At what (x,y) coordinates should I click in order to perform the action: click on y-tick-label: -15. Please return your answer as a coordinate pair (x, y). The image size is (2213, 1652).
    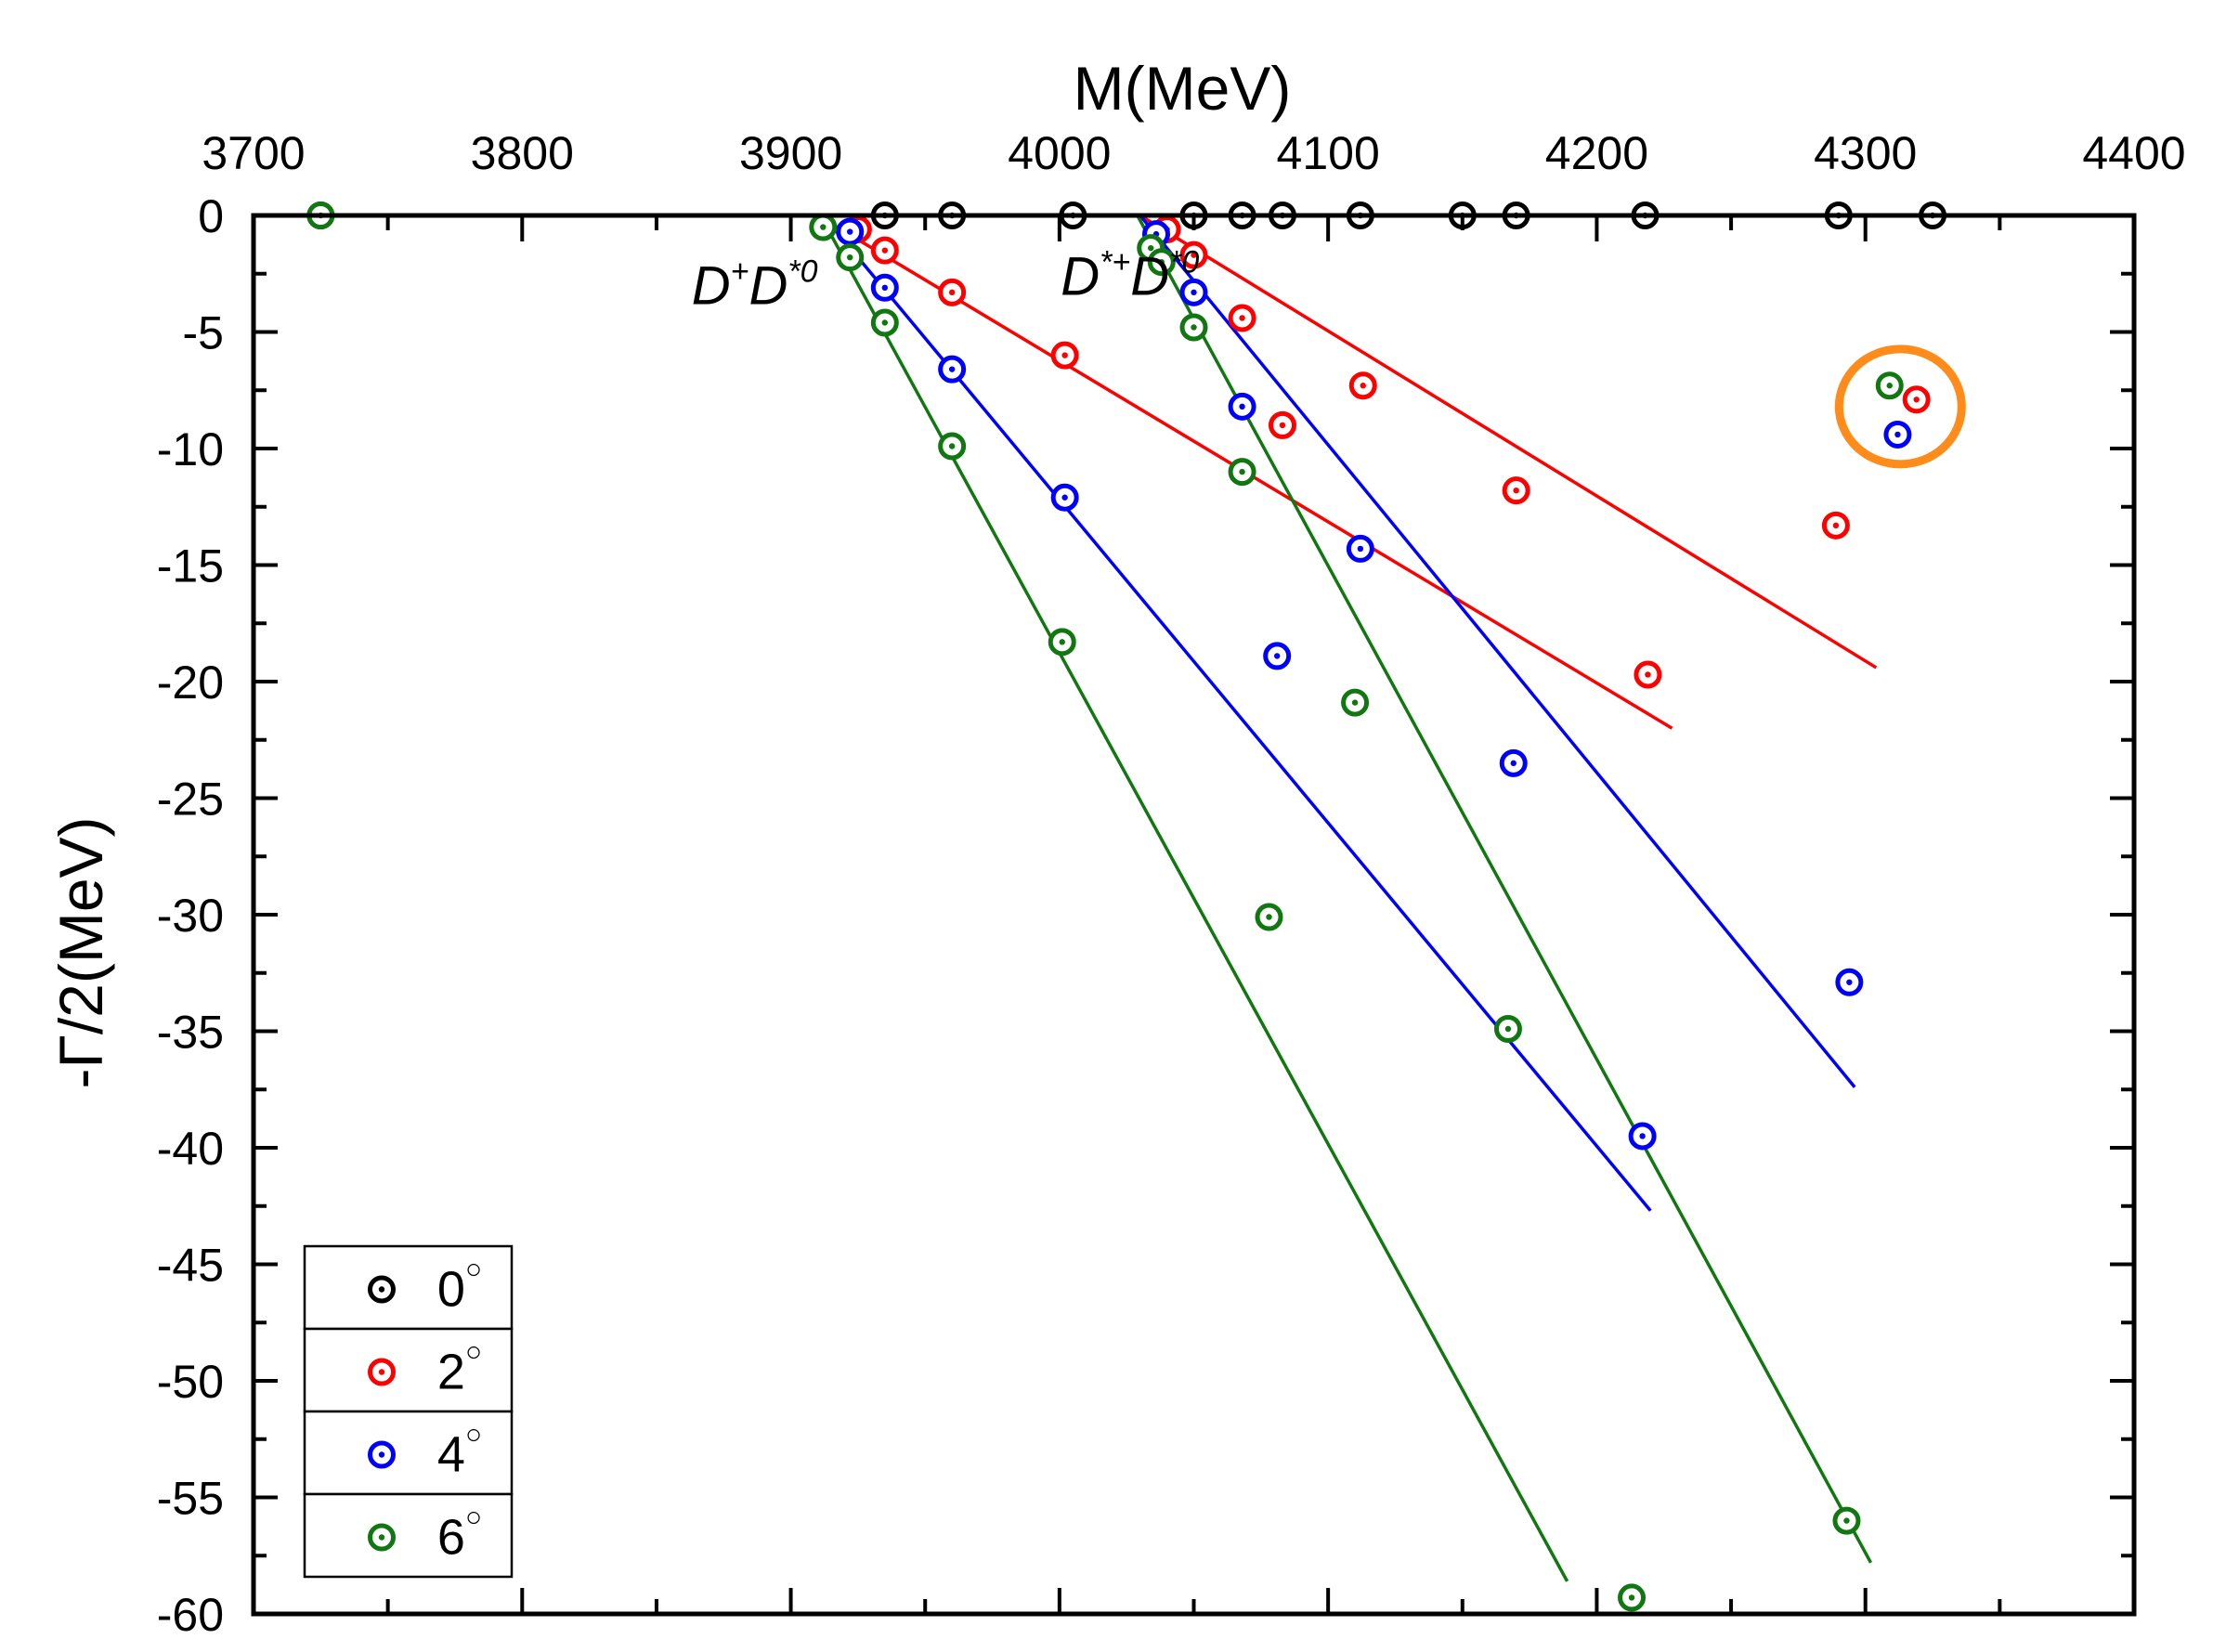
    Looking at the image, I should click on (190, 566).